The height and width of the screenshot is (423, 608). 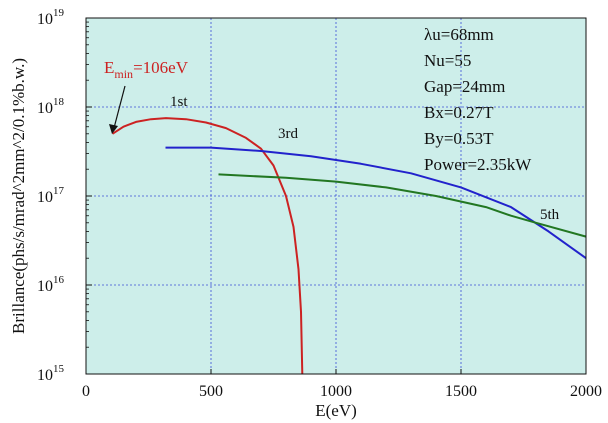 What do you see at coordinates (478, 164) in the screenshot?
I see `param-power: Power=2.35kW` at bounding box center [478, 164].